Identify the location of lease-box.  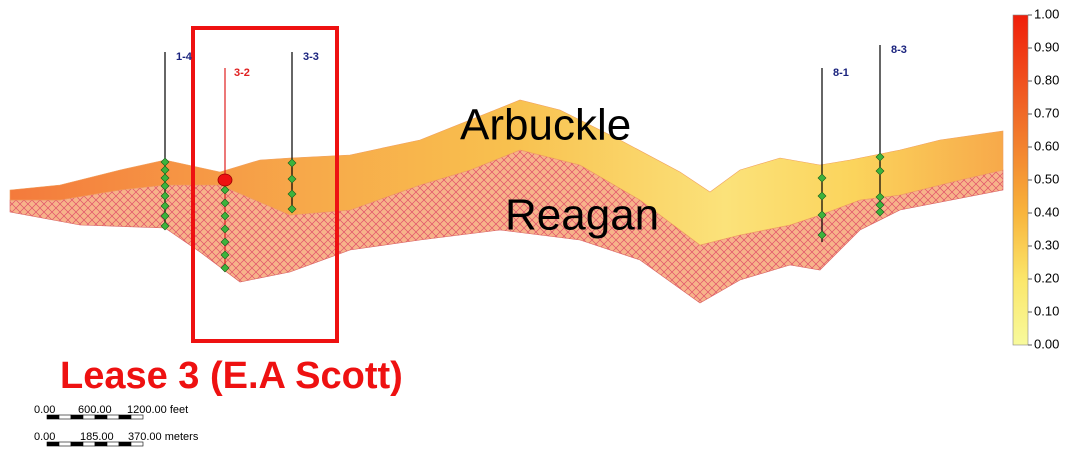
(265, 184).